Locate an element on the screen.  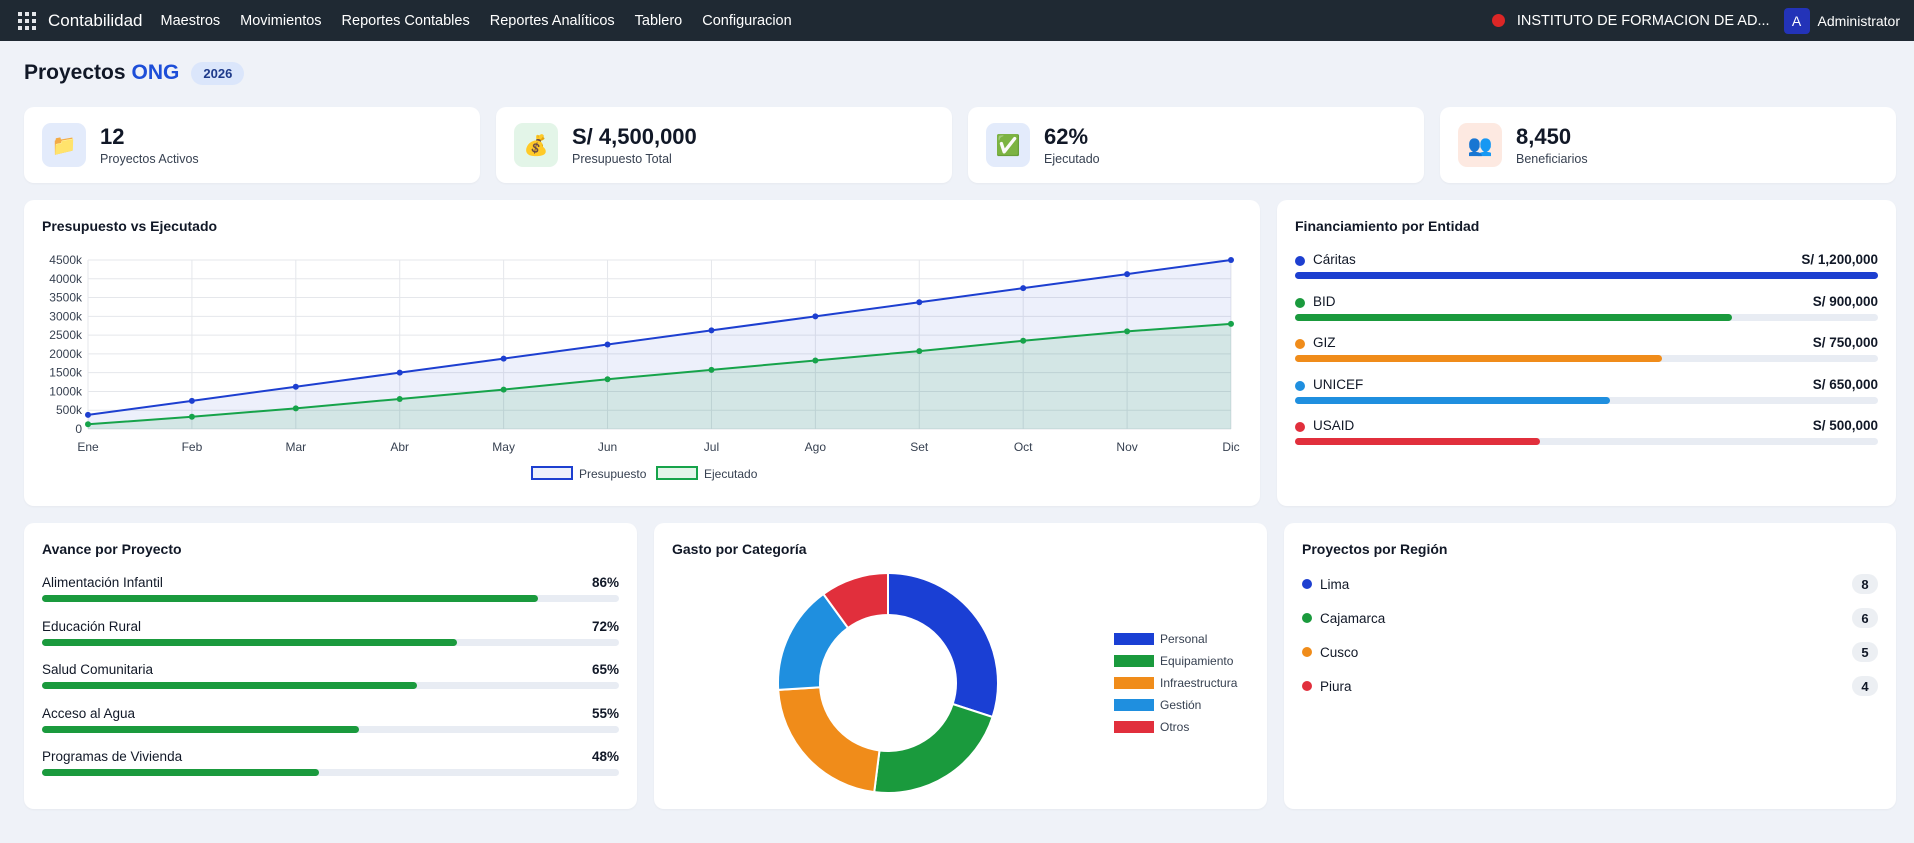
region-dot is located at coordinates (1307, 584).